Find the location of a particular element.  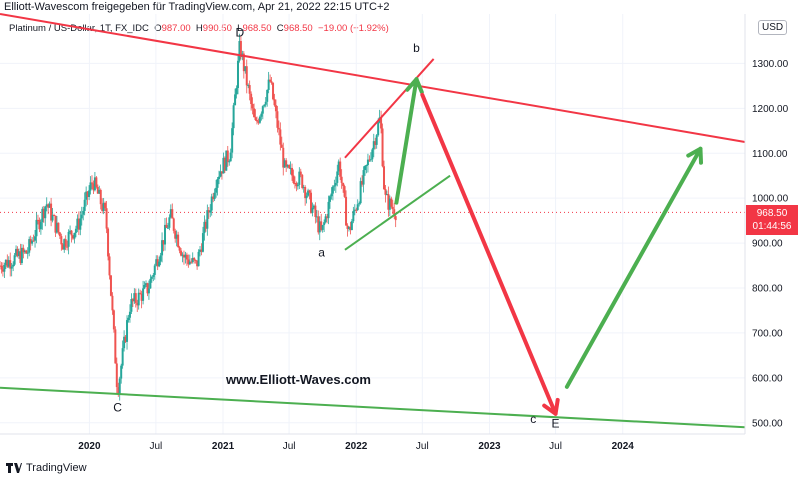

tradingview-footer: TradingView is located at coordinates (46, 468).